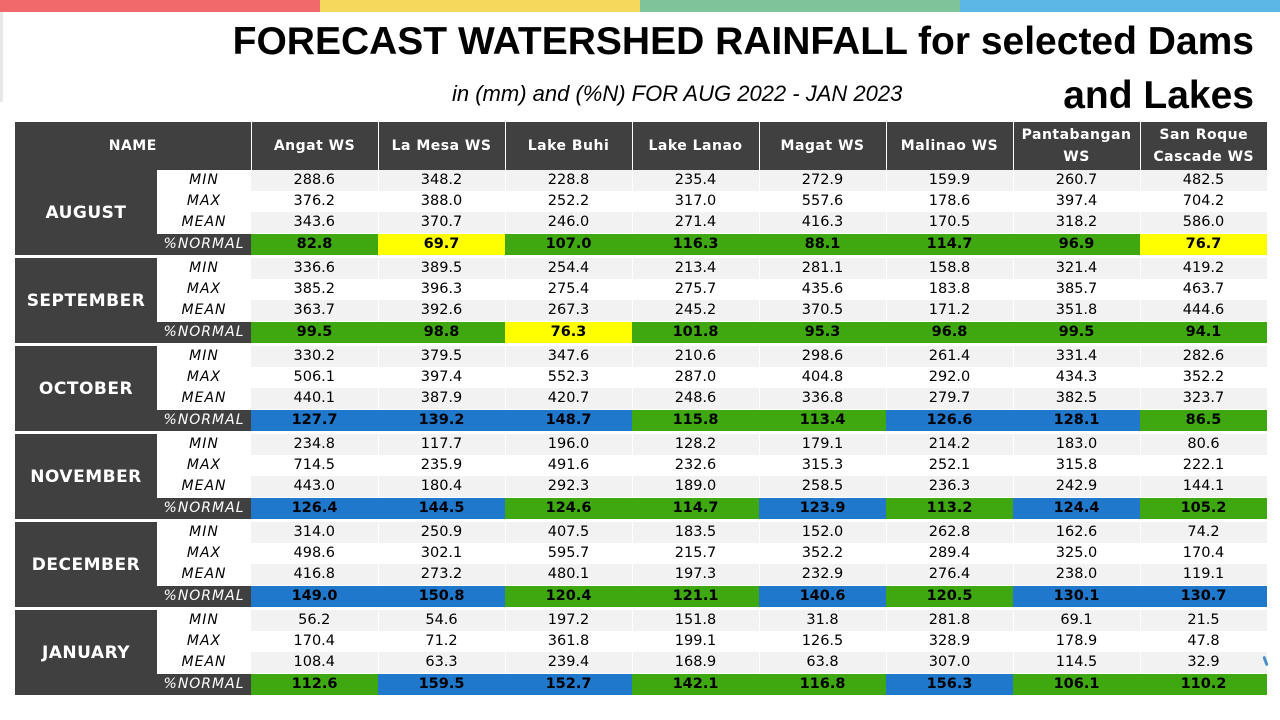 The height and width of the screenshot is (720, 1280). Describe the element at coordinates (1204, 223) in the screenshot. I see `value-cell: 586.0` at that location.